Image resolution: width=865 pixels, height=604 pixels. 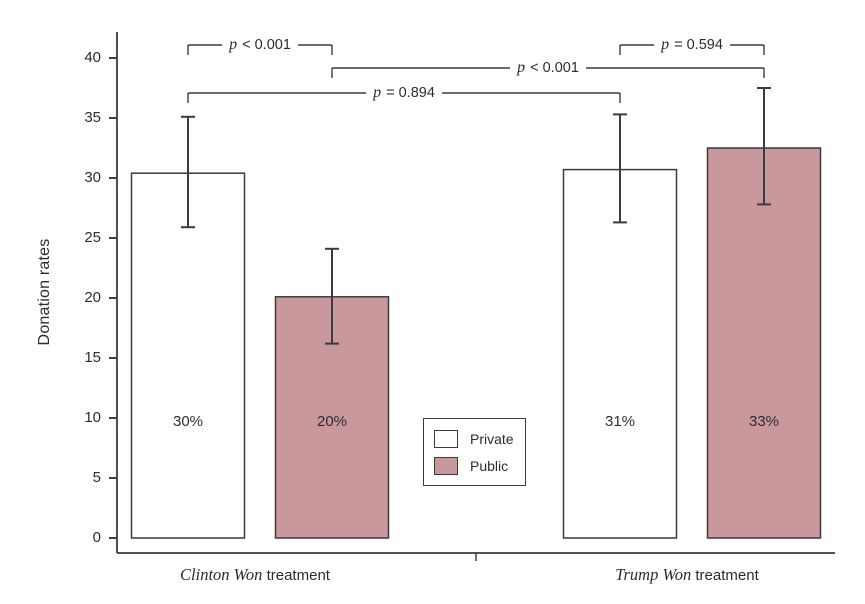 I want to click on y-tick-label: 40, so click(x=92, y=57).